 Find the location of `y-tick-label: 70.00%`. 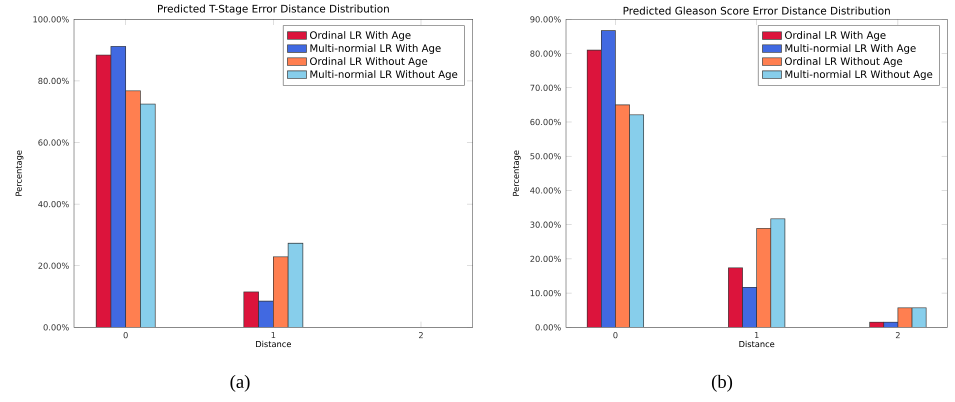

y-tick-label: 70.00% is located at coordinates (545, 87).